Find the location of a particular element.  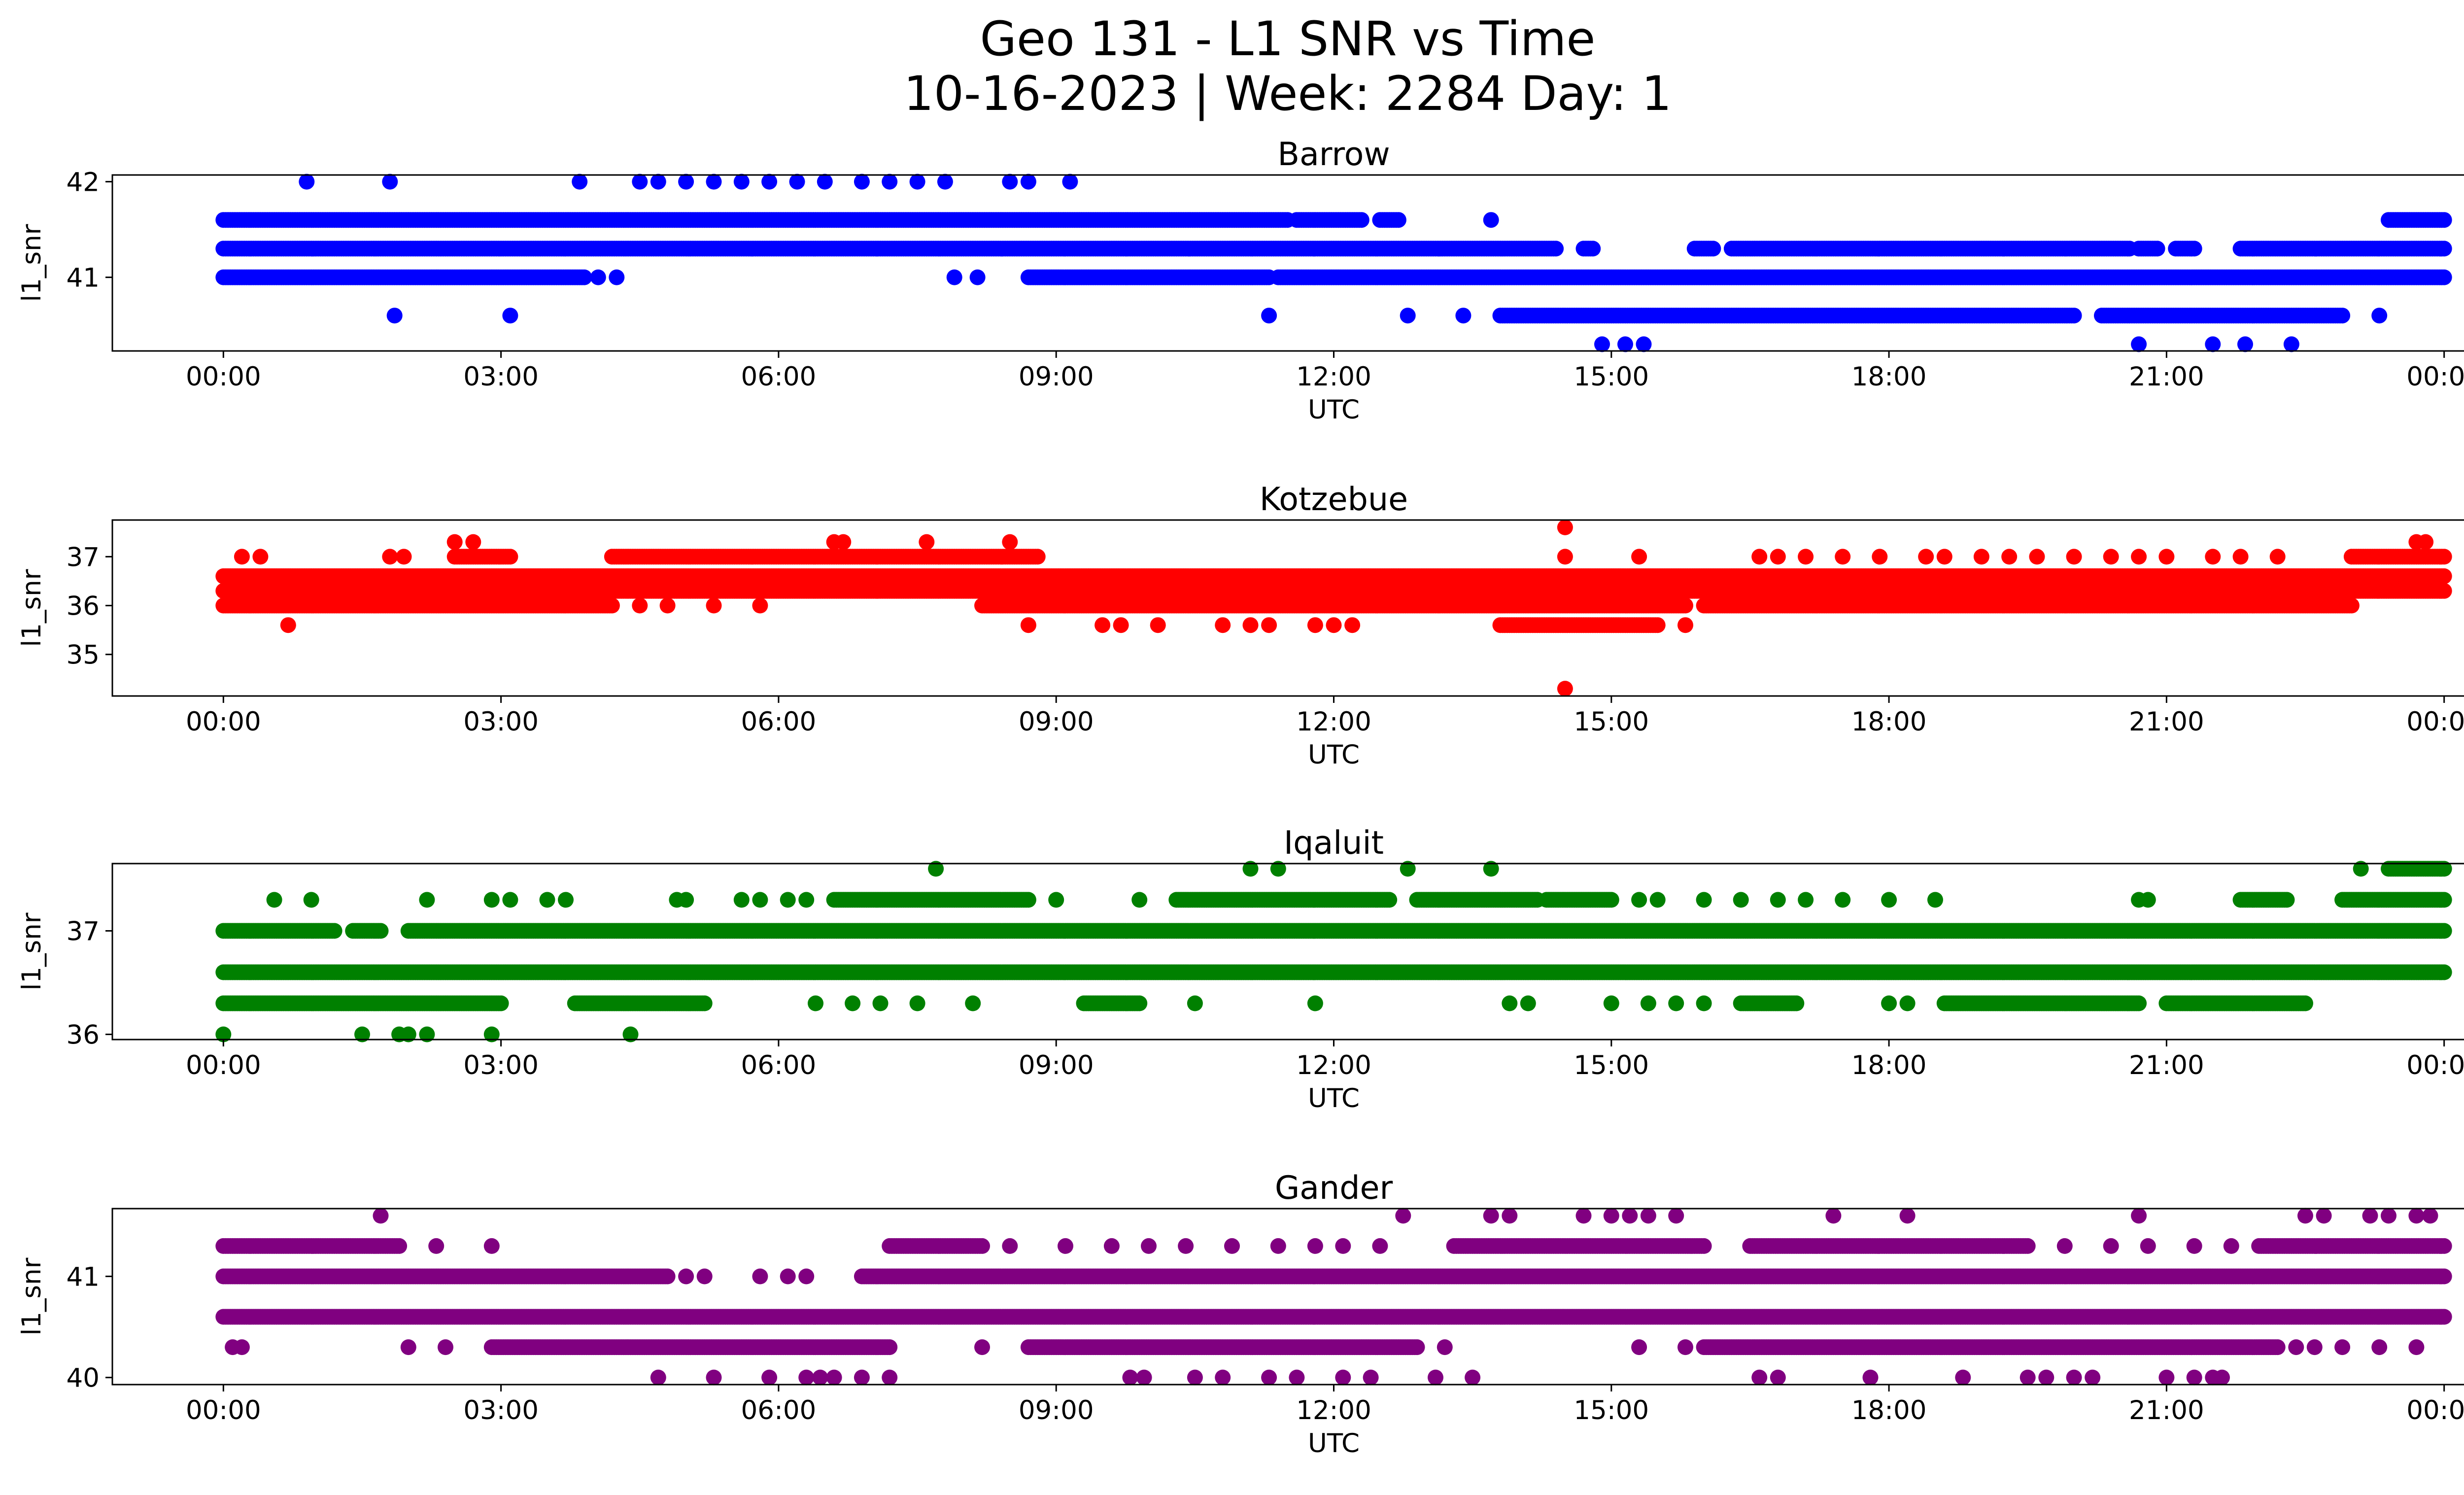

subplot-title: Barrow is located at coordinates (1333, 154).